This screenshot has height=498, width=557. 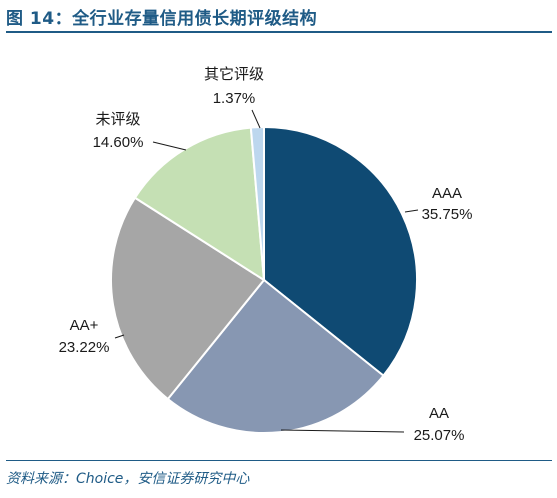 I want to click on source-note: 资料来源：Choice，安信证券研究中心, so click(x=128, y=479).